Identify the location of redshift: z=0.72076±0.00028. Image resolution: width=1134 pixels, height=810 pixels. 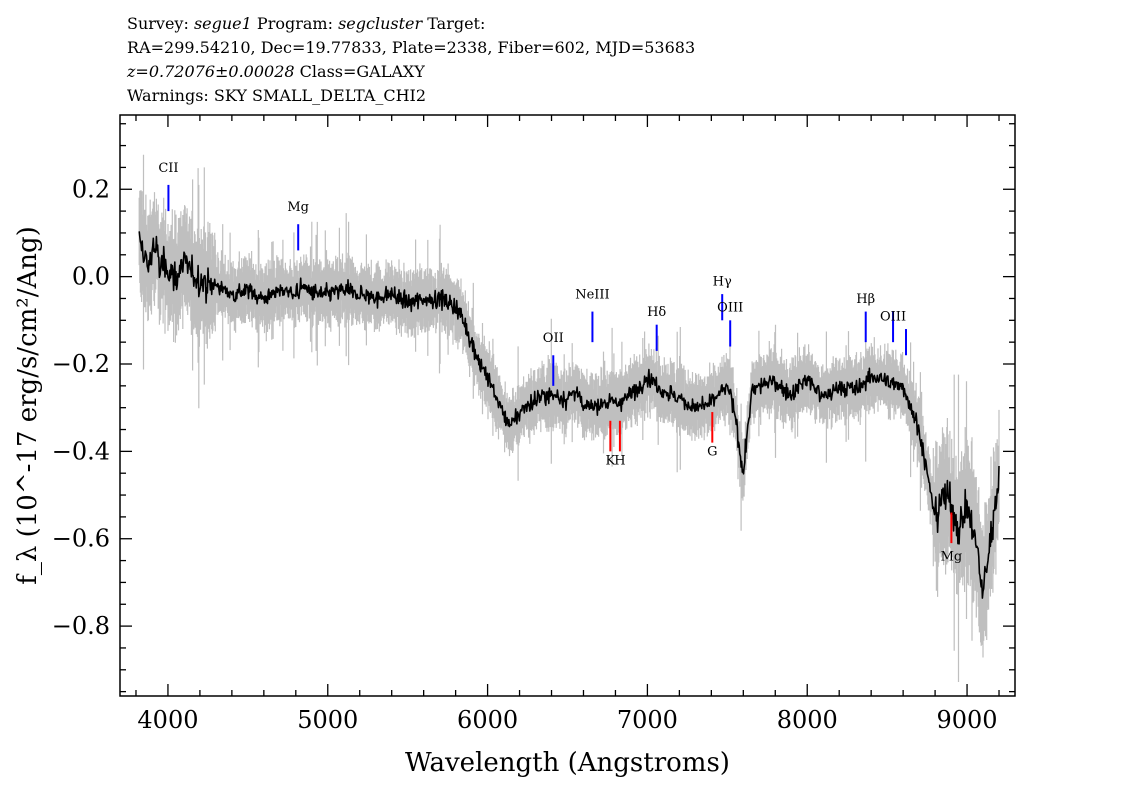
(211, 71).